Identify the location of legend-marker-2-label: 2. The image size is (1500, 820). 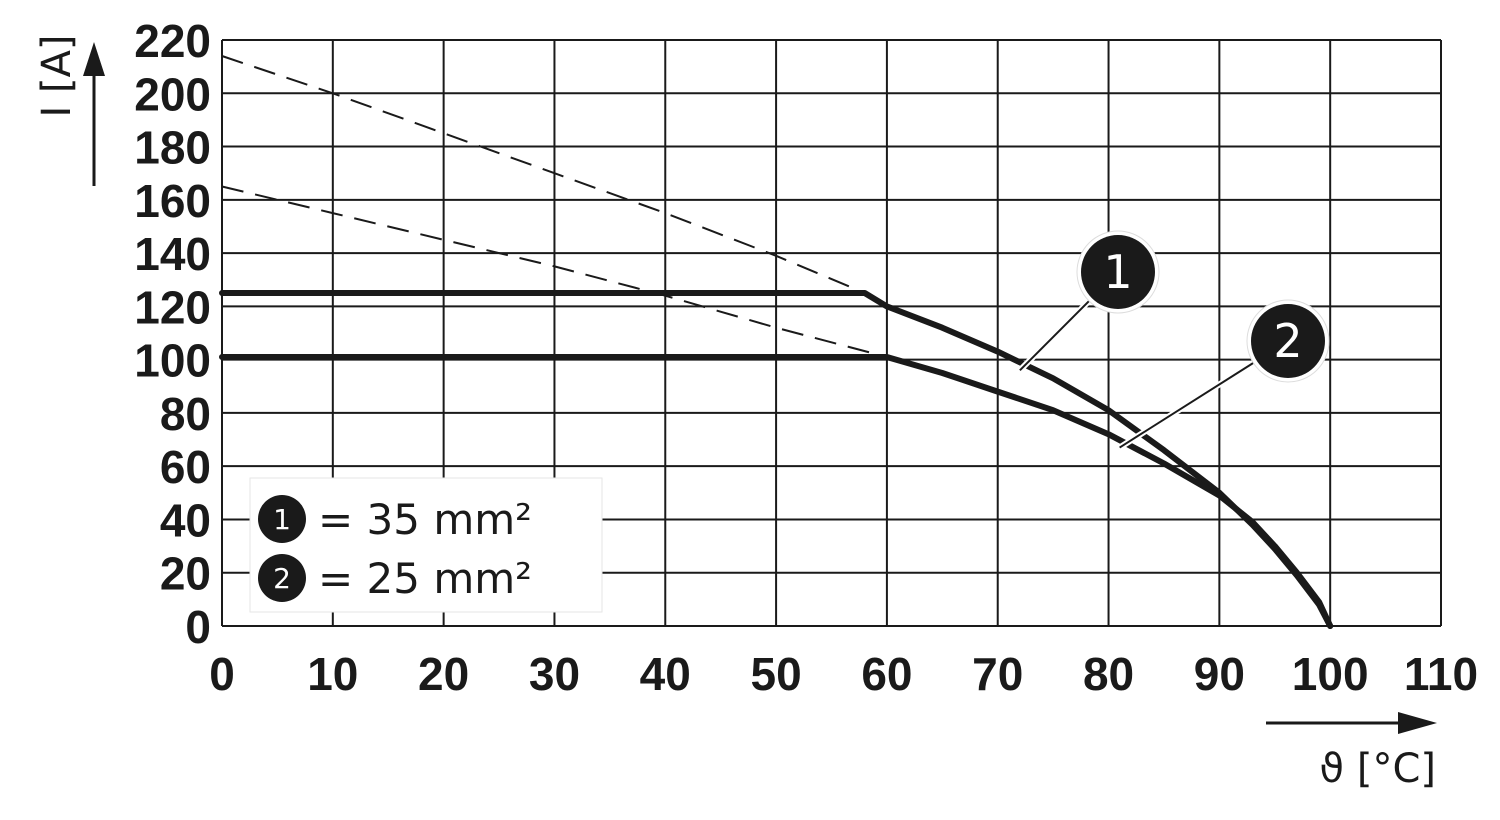
(282, 578).